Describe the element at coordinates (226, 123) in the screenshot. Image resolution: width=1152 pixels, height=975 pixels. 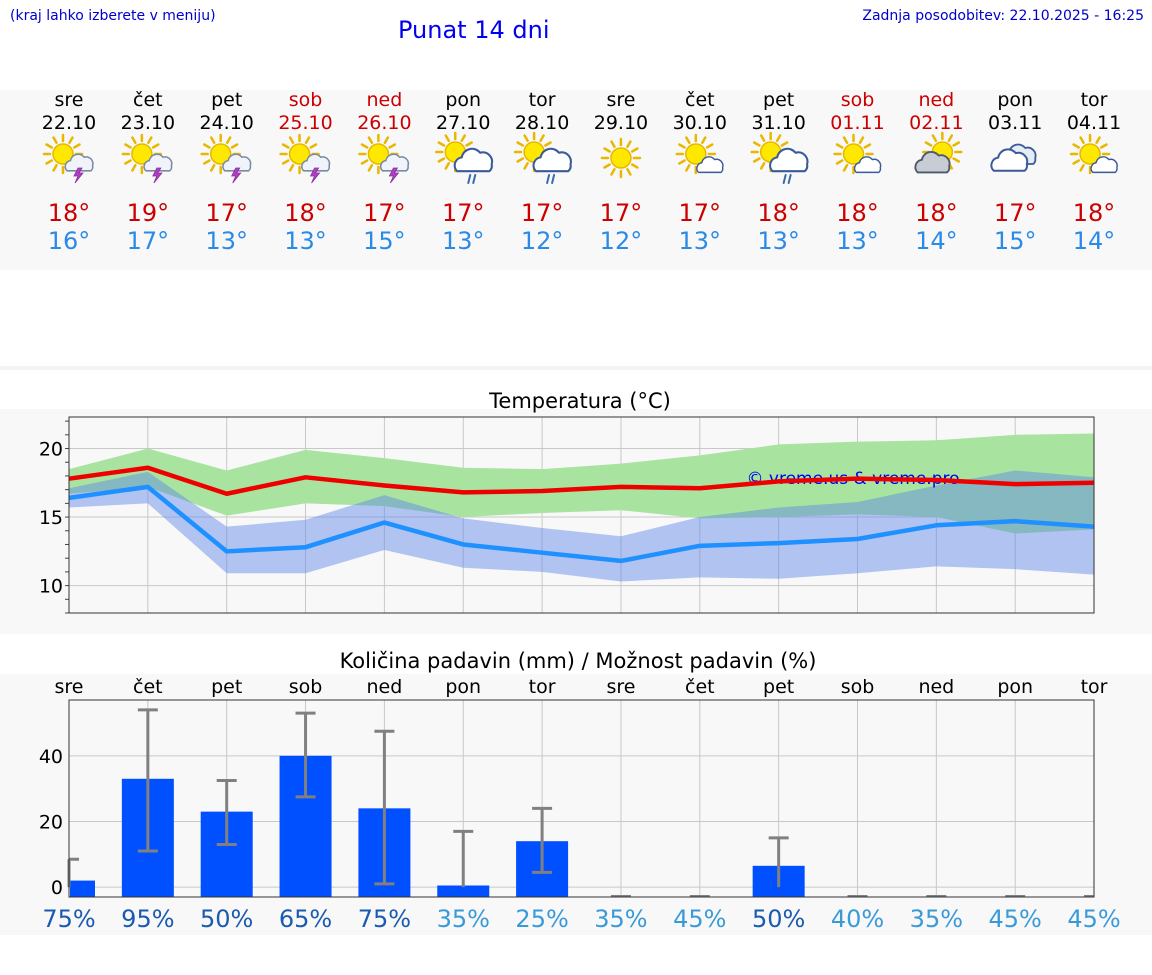
I see `forecast-date: 24.10` at that location.